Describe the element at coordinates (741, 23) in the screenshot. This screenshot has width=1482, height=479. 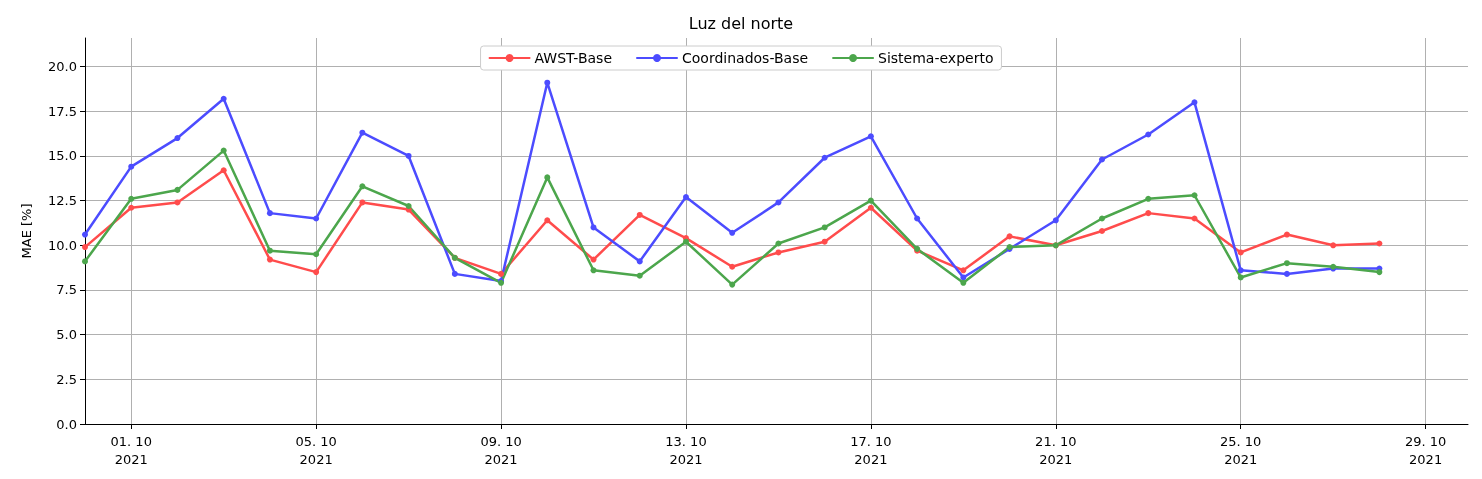
I see `chart-title: Luz del norte` at that location.